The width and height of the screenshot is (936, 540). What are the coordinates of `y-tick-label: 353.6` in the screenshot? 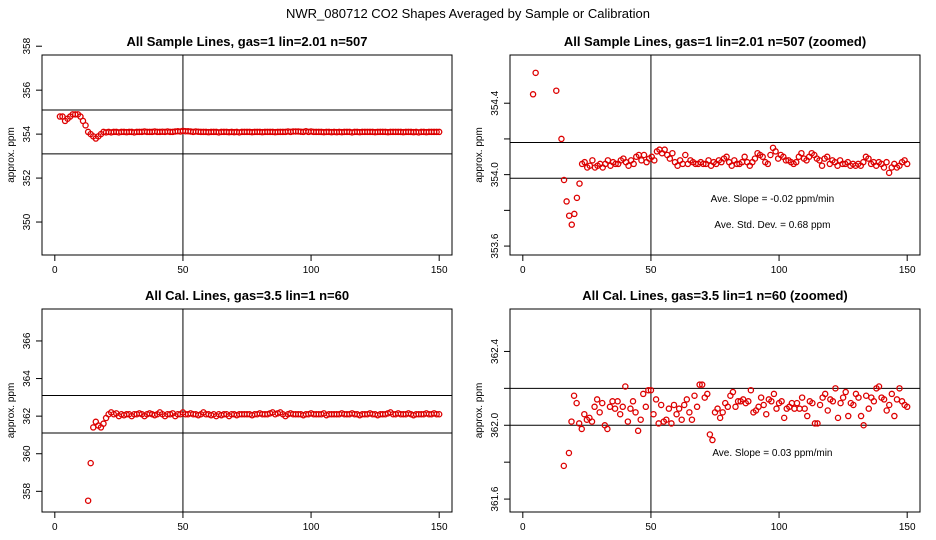 It's located at (495, 245).